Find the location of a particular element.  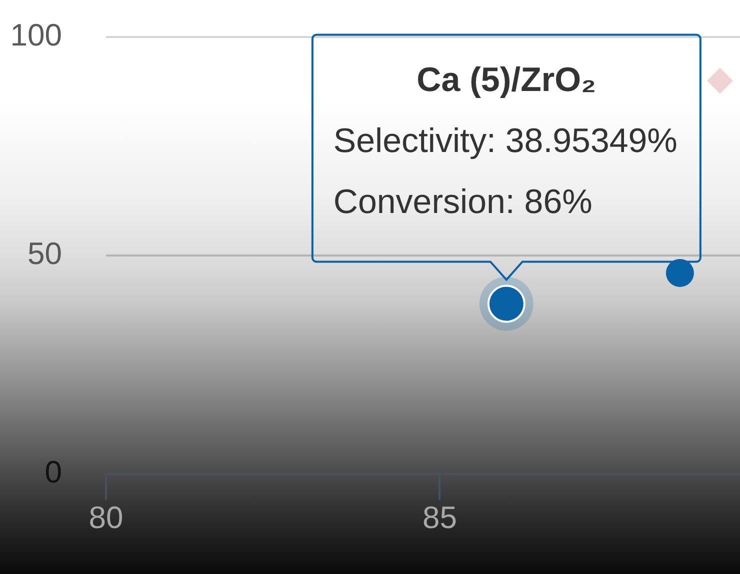

x-tick-label: 85 is located at coordinates (439, 518).